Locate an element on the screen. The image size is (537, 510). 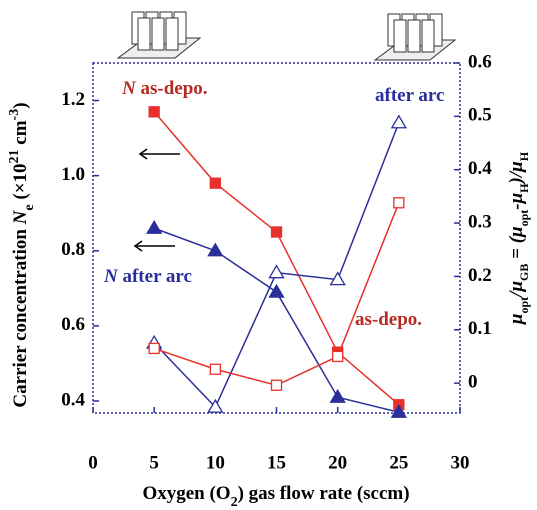
y2-tick-label: 0 is located at coordinates (473, 381).